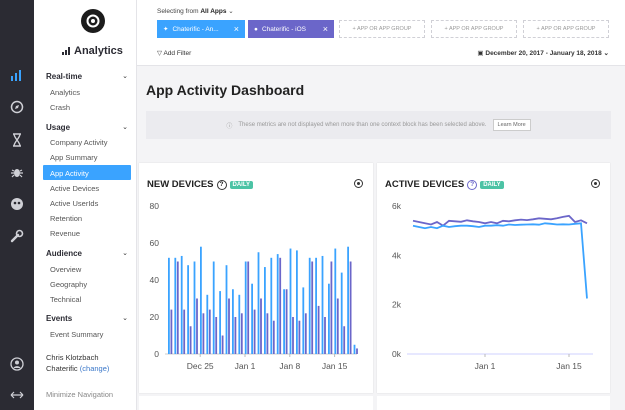 The width and height of the screenshot is (625, 410). Describe the element at coordinates (93, 21) in the screenshot. I see `app-logo` at that location.